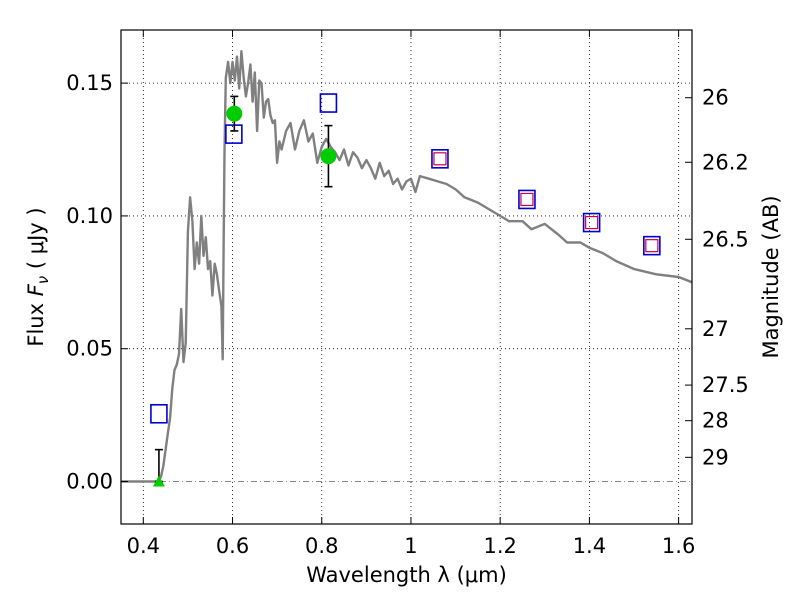 The image size is (800, 600). What do you see at coordinates (715, 457) in the screenshot?
I see `right-tick-label: 29` at bounding box center [715, 457].